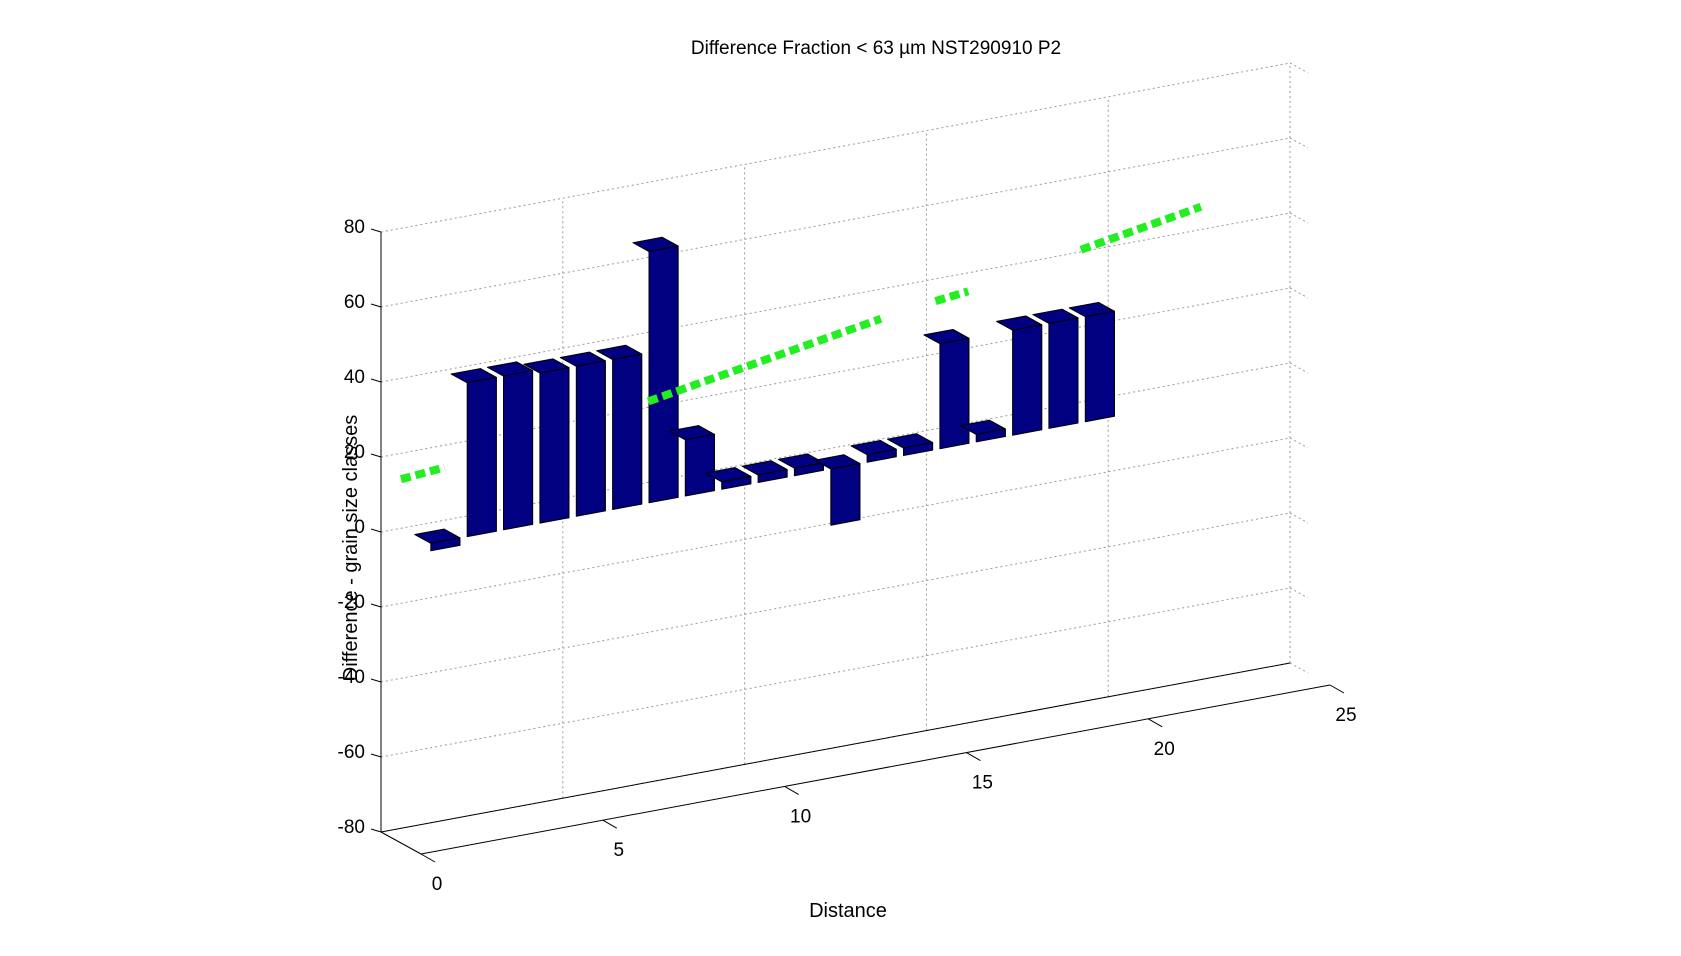  Describe the element at coordinates (354, 452) in the screenshot. I see `z-tick-label: 20` at that location.